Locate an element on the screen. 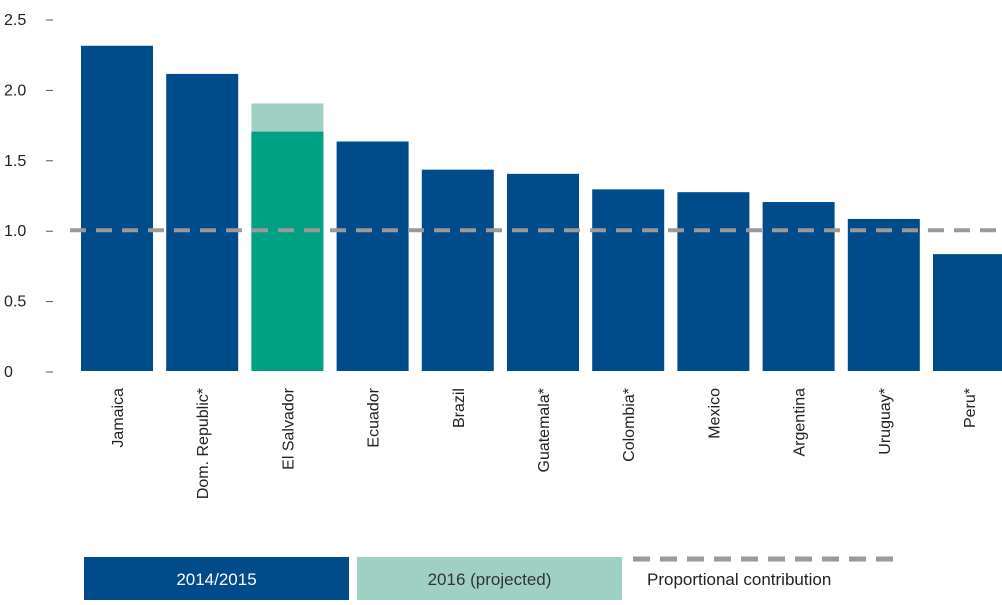  y-tick-label: 2.0 is located at coordinates (15, 90).